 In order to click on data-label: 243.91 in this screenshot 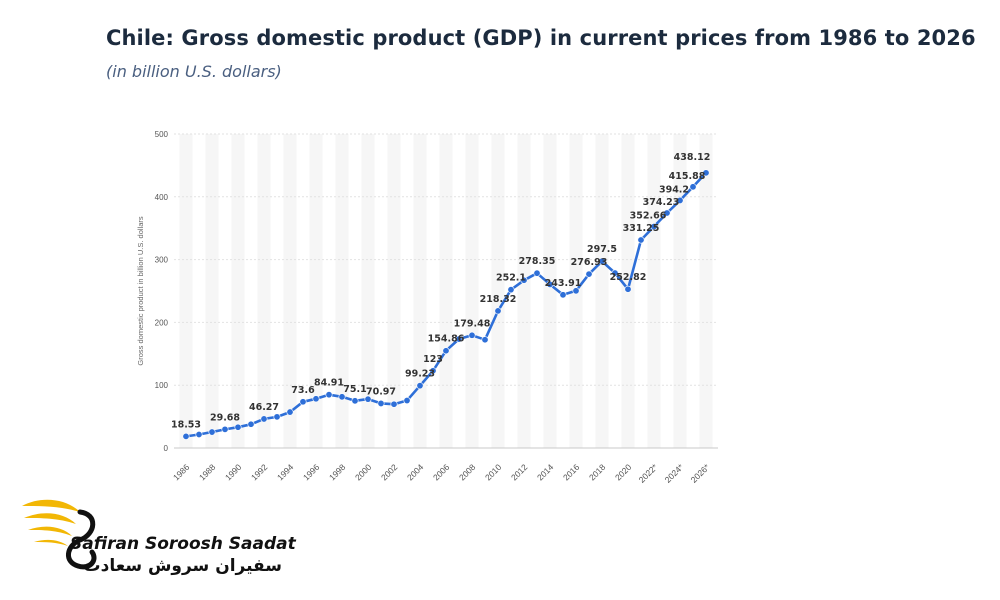, I will do `click(563, 283)`.